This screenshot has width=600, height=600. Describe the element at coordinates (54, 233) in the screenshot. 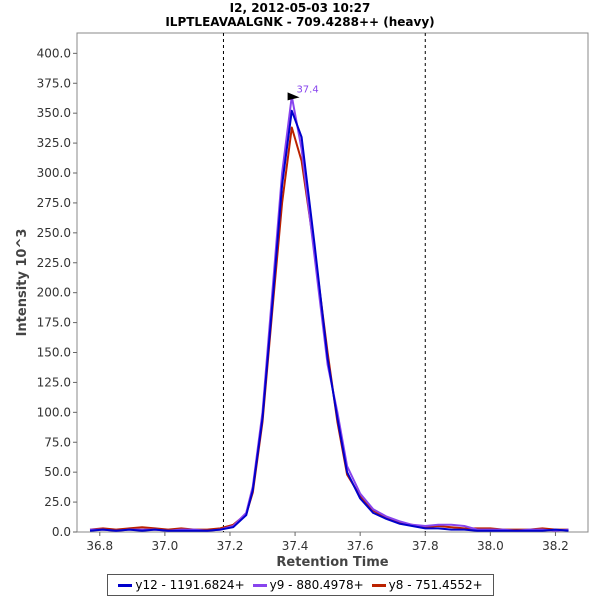

I see `y-tick-label: 250.0` at that location.